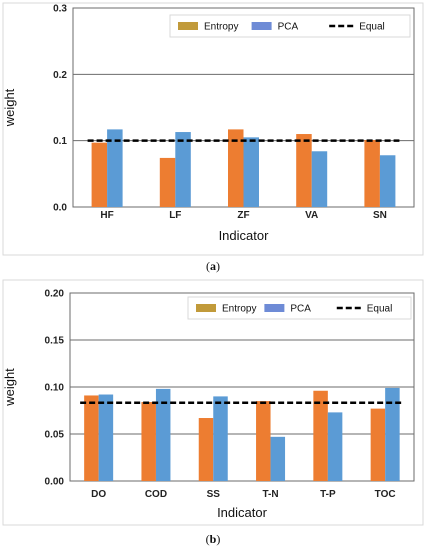 This screenshot has height=550, width=426. Describe the element at coordinates (148, 441) in the screenshot. I see `bar-entropy-cod` at that location.